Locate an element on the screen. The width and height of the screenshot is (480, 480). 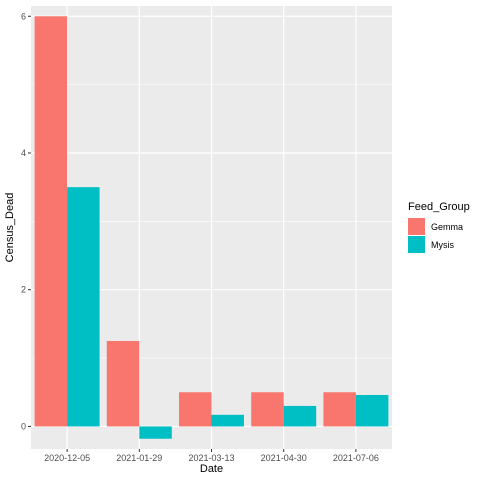
x-tick-label: 2020-12-05 is located at coordinates (67, 458).